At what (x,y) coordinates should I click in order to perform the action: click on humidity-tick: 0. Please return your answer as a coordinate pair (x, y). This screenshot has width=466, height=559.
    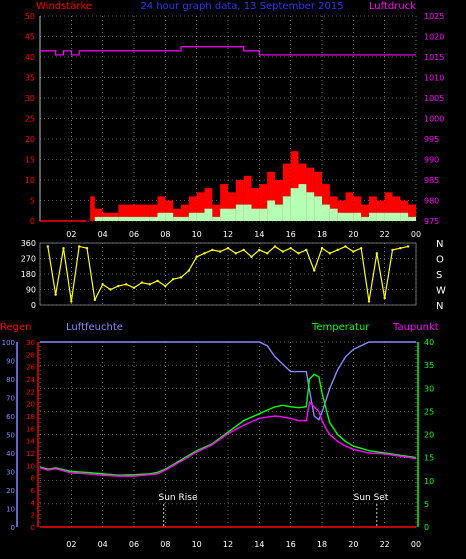
    Looking at the image, I should click on (13, 528).